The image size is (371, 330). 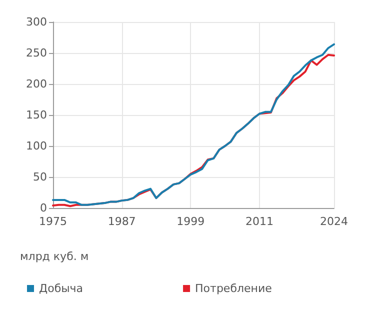 What do you see at coordinates (53, 221) in the screenshot?
I see `x-tick-label: 1975` at bounding box center [53, 221].